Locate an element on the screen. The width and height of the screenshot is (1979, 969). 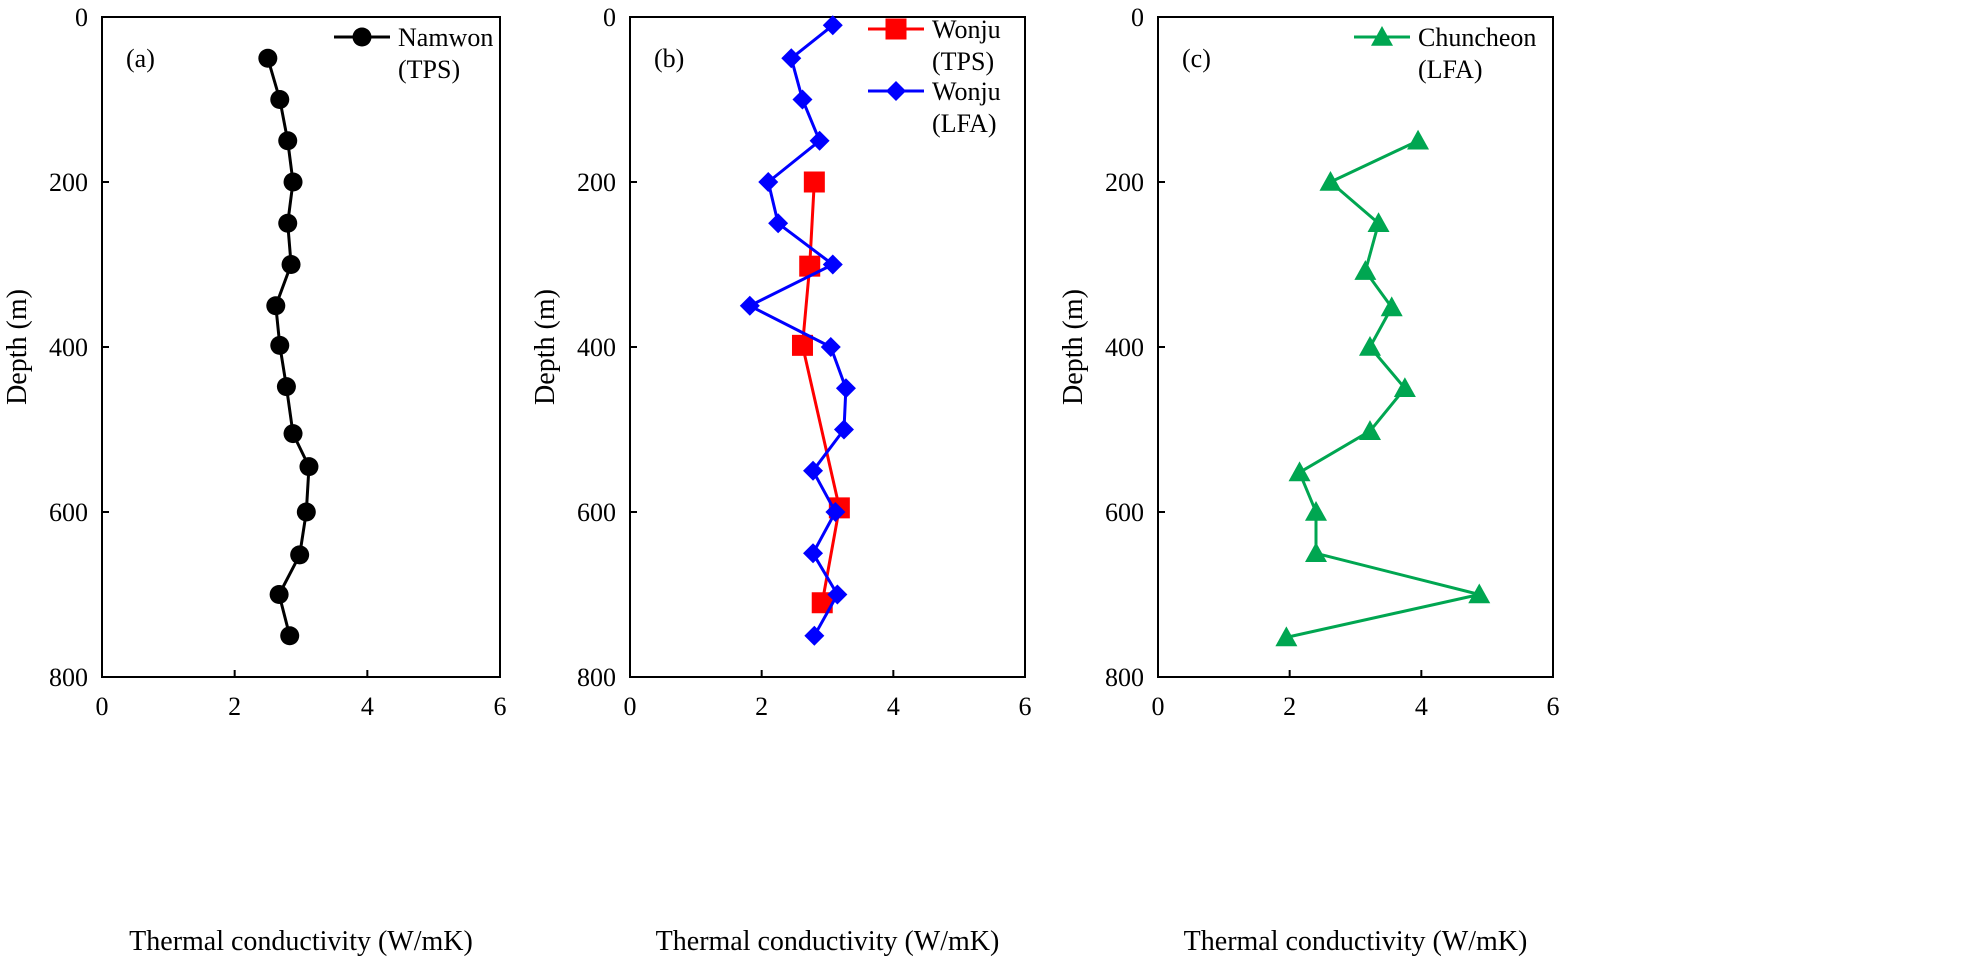
panel-label: (a) is located at coordinates (140, 58).